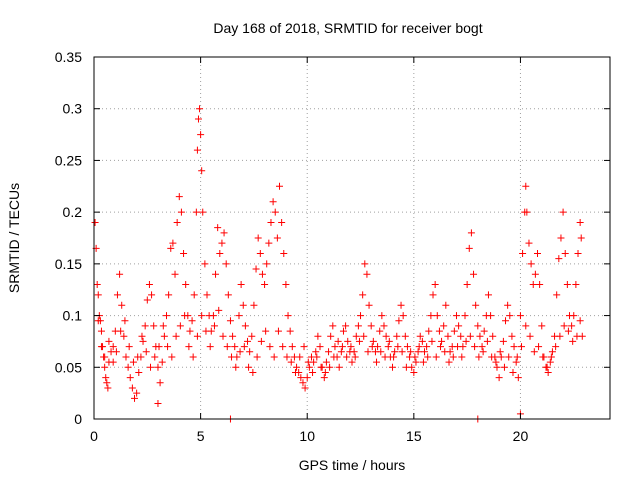 Image resolution: width=640 pixels, height=480 pixels. I want to click on y-tick-label: 0.05, so click(68, 367).